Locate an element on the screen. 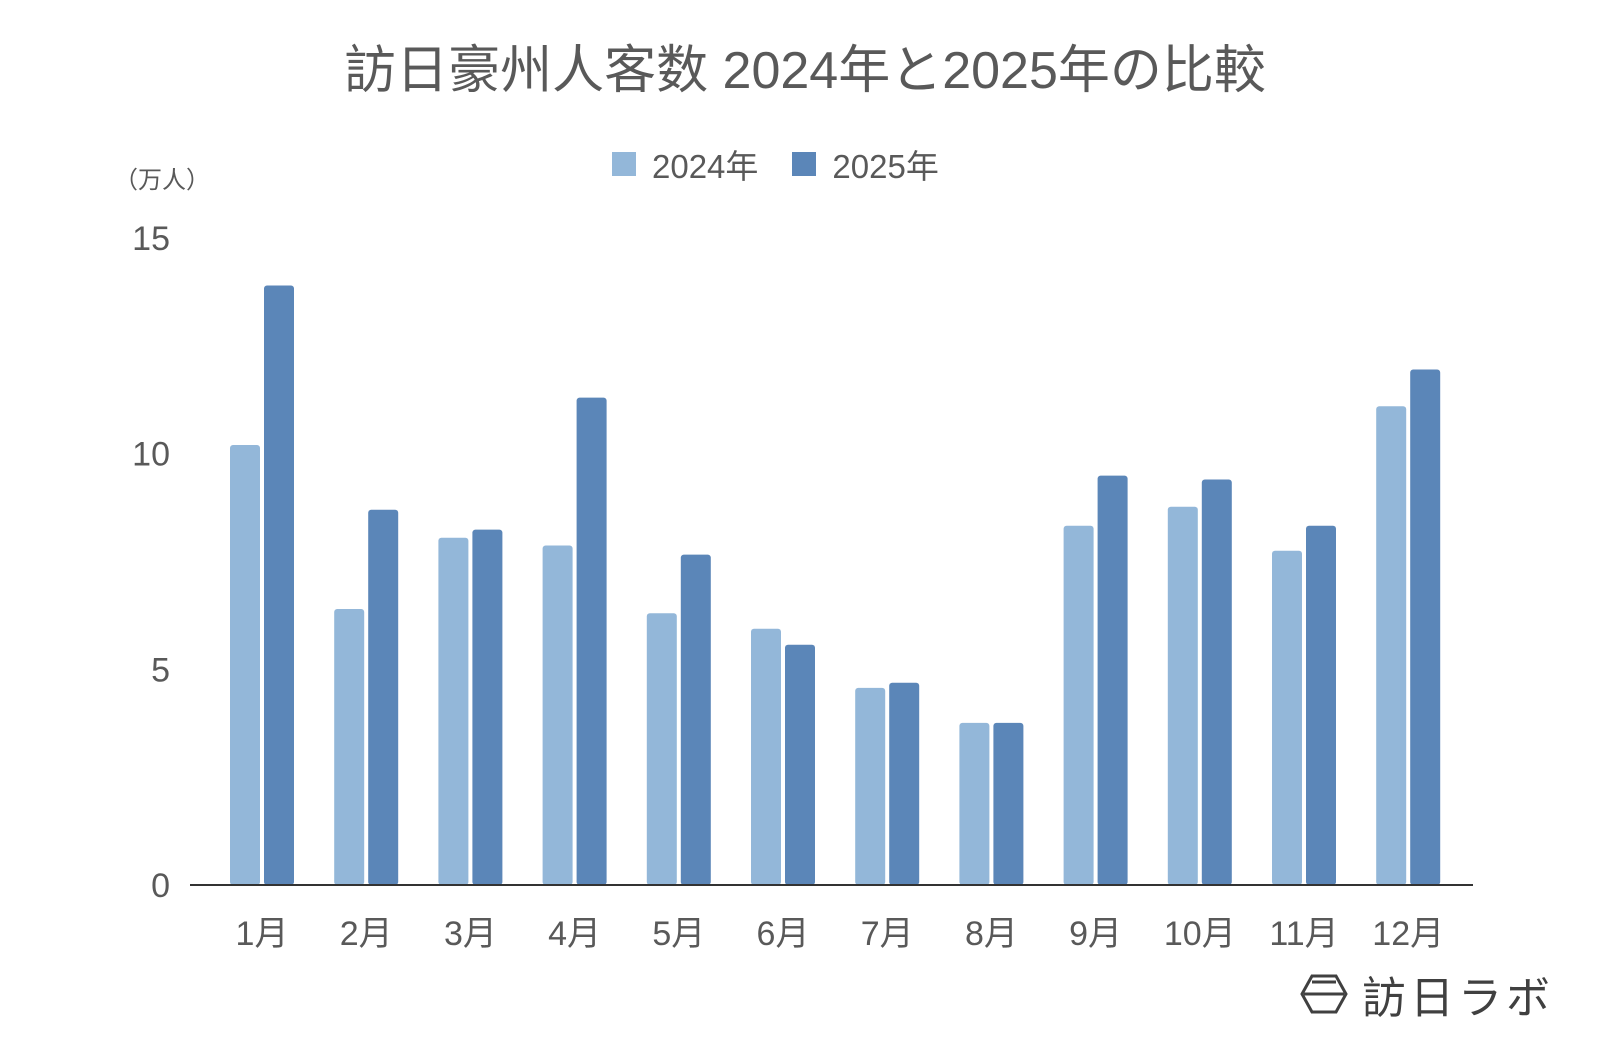 The height and width of the screenshot is (1047, 1600). x-tick-label: 10月 is located at coordinates (1200, 934).